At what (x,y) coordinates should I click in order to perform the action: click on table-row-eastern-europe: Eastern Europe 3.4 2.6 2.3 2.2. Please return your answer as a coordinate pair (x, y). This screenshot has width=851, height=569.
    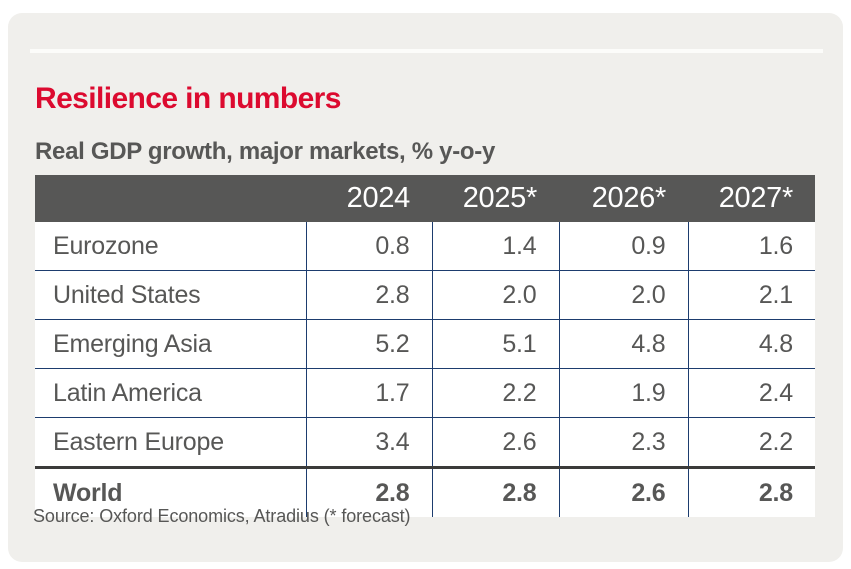
    Looking at the image, I should click on (425, 442).